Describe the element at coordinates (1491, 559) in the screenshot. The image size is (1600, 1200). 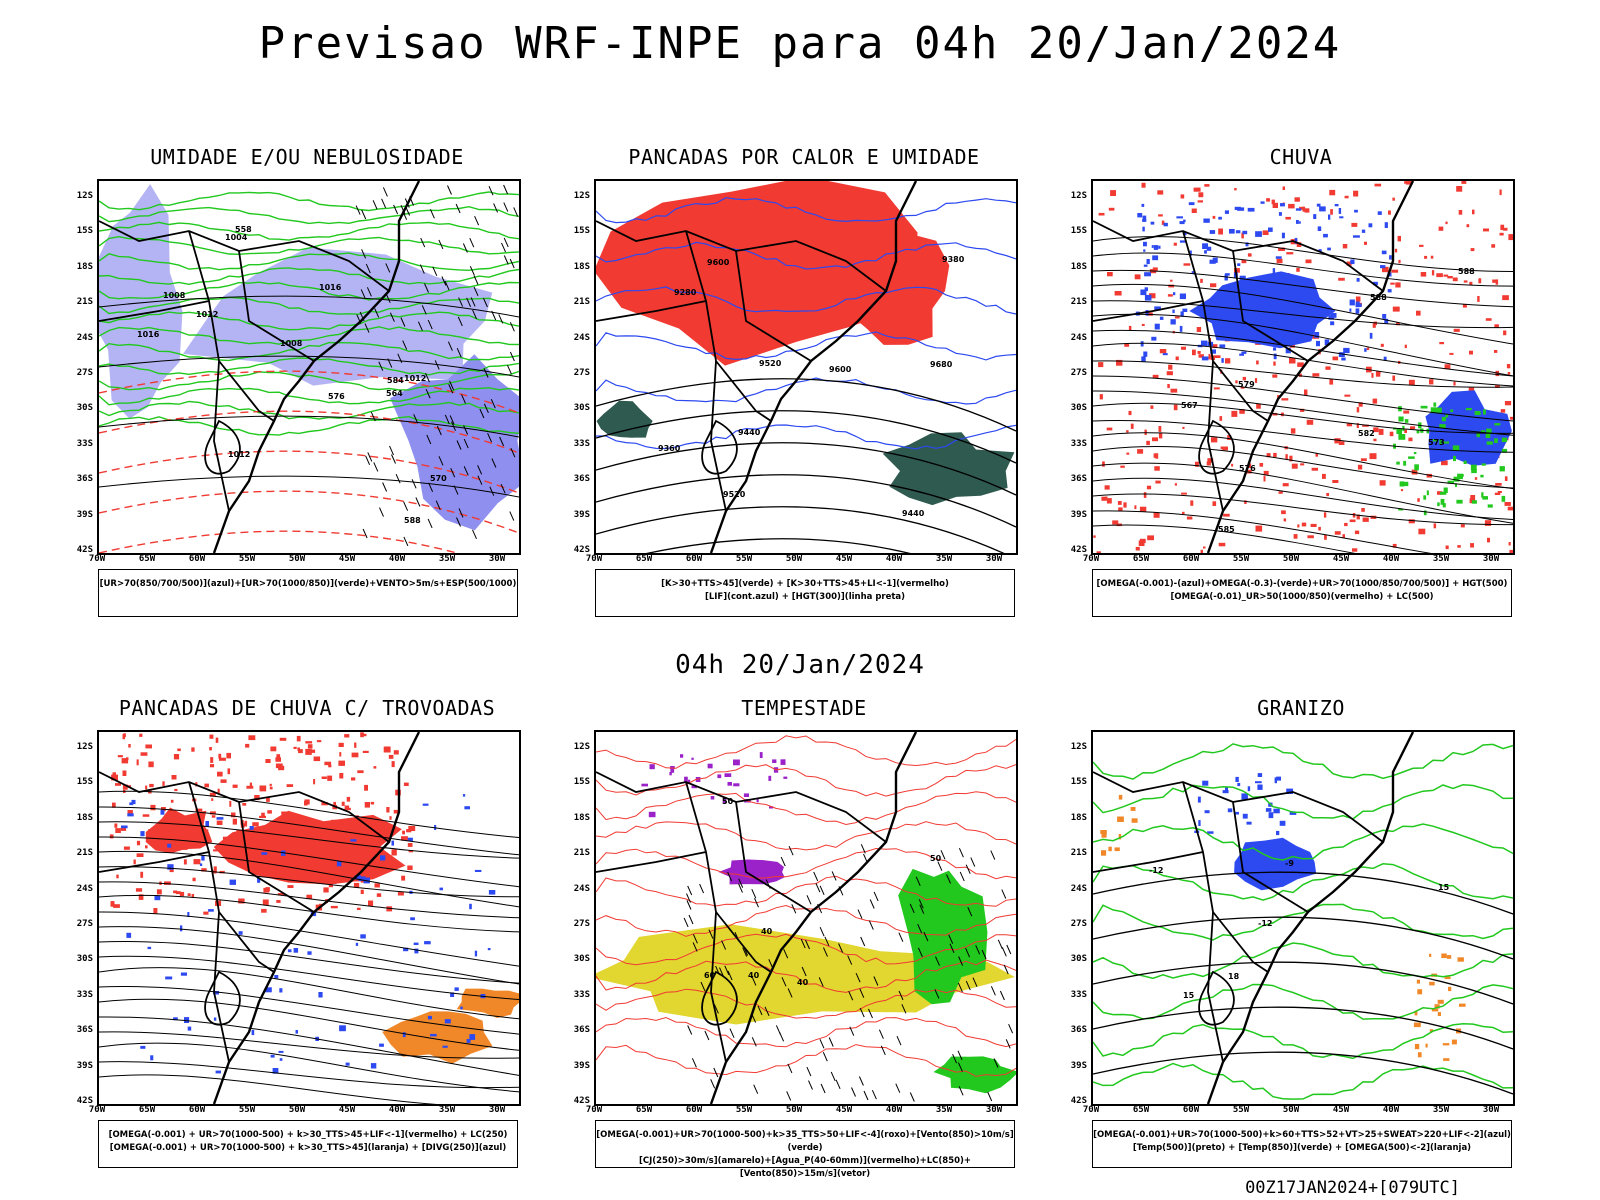
I see `longitude-label: 30W` at that location.